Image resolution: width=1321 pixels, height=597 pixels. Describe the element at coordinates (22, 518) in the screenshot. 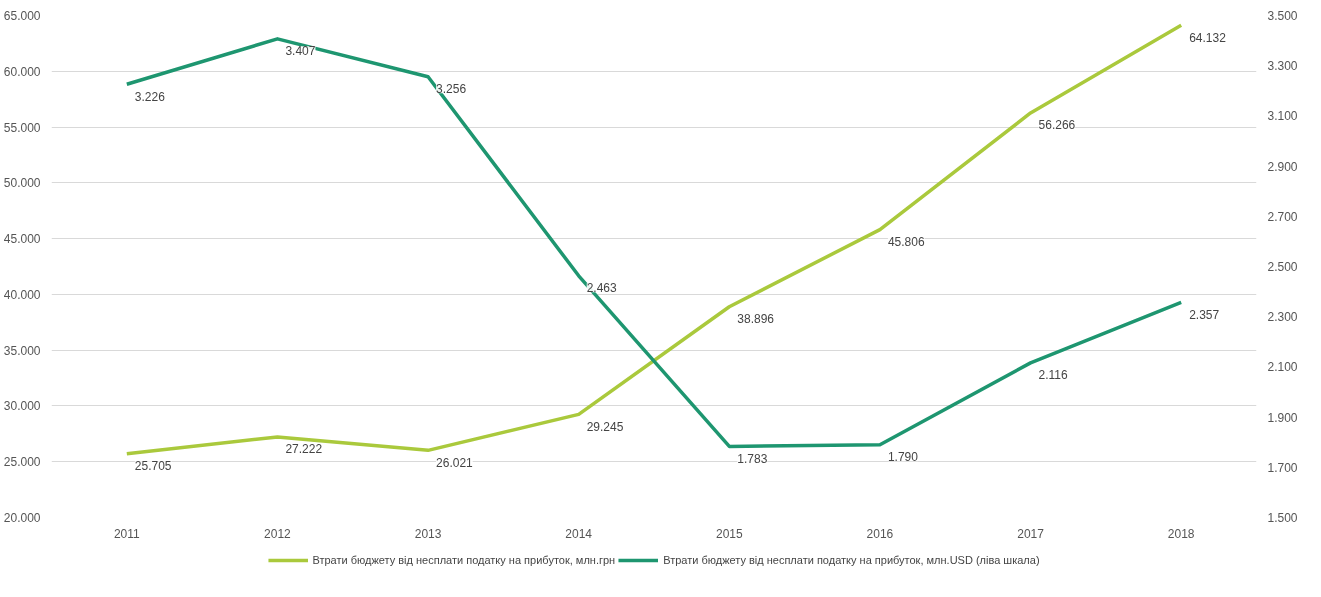

I see `y-tick-label: 20.000` at that location.